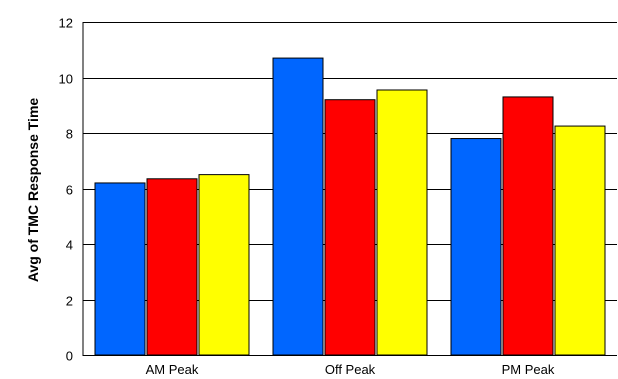  Describe the element at coordinates (69, 356) in the screenshot. I see `y-tick-label: 0` at that location.